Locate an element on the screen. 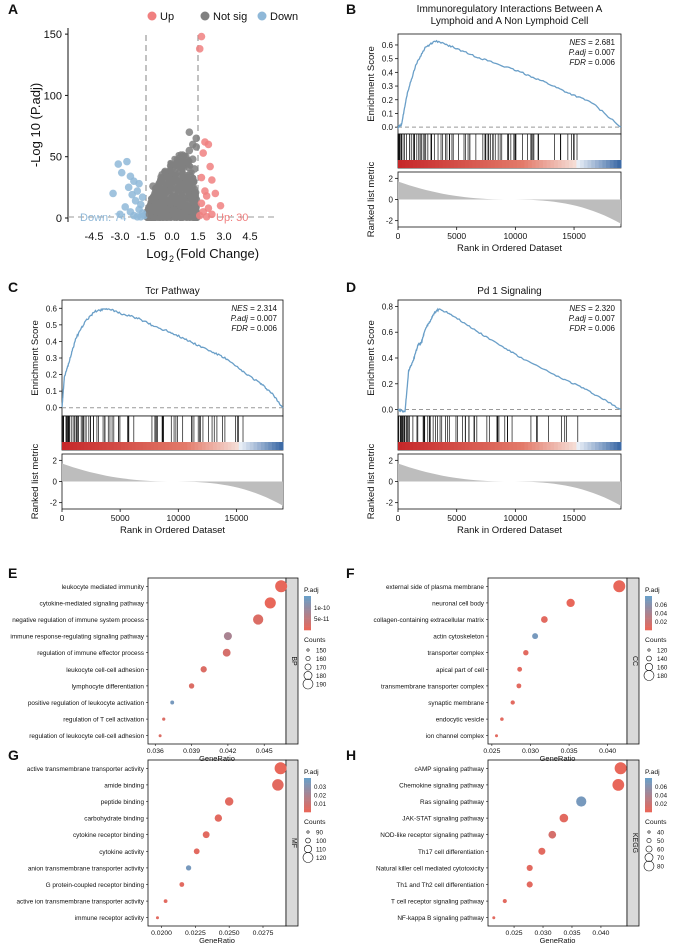 This screenshot has width=685, height=950. point-up is located at coordinates (212, 180).